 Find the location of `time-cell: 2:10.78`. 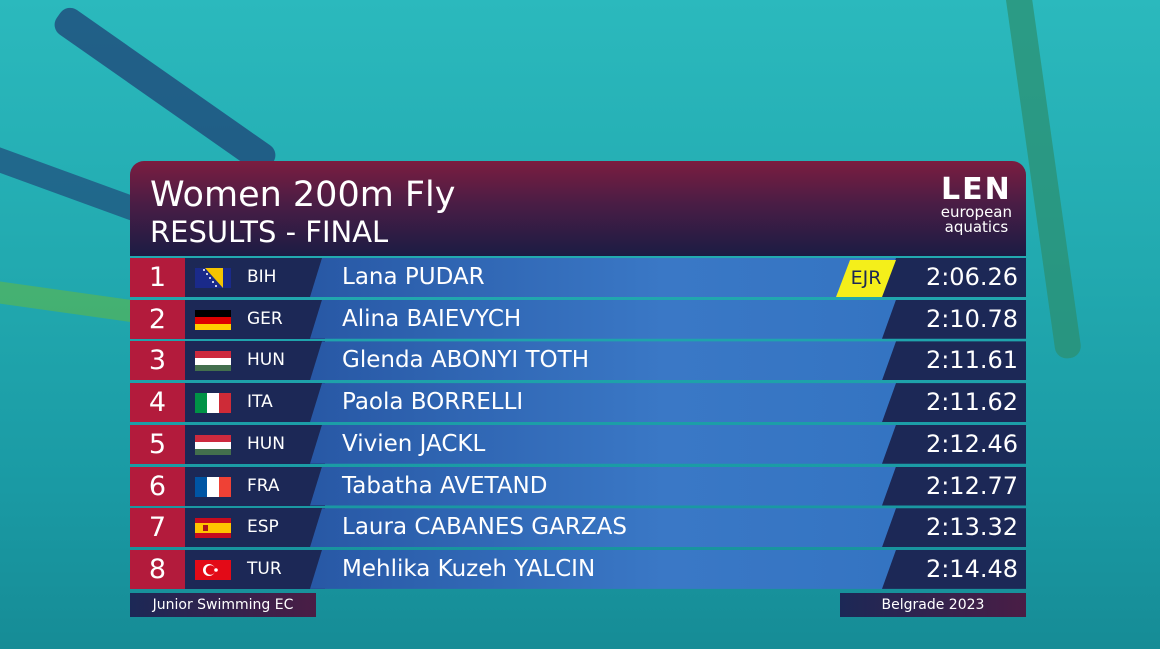

time-cell: 2:10.78 is located at coordinates (954, 319).